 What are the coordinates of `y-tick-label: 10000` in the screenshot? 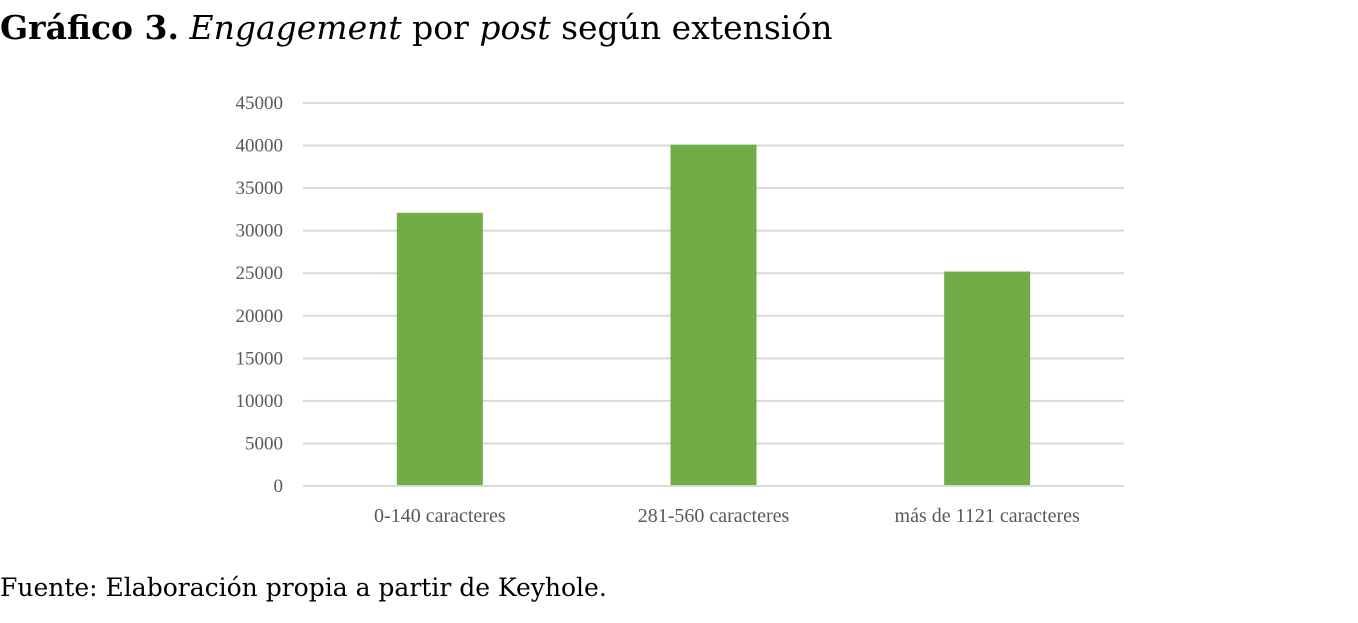 It's located at (260, 401).